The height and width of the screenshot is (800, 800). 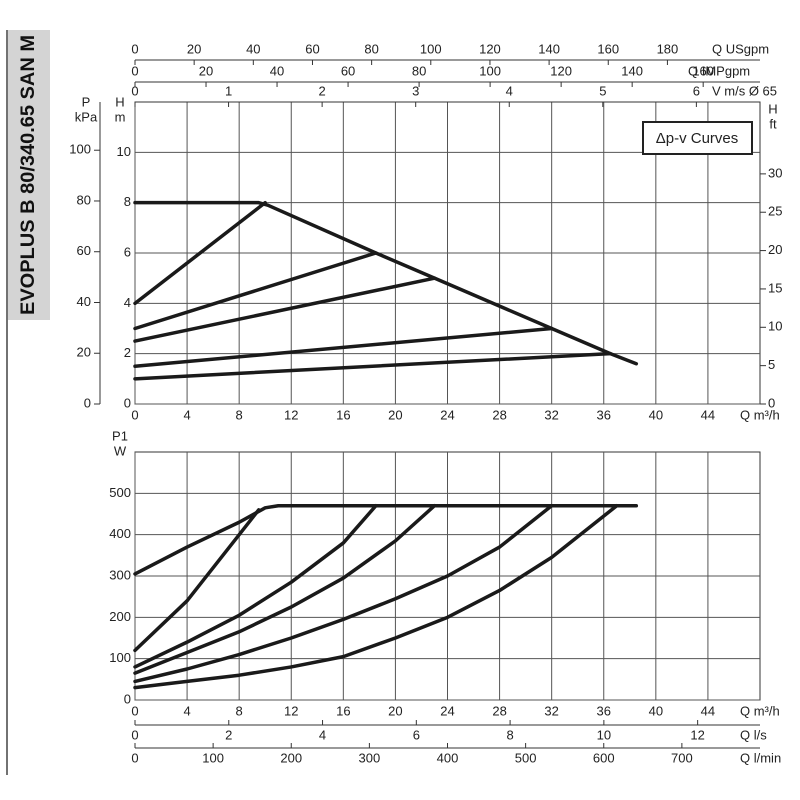 I want to click on bottom-tick-label: 600, so click(x=604, y=757).